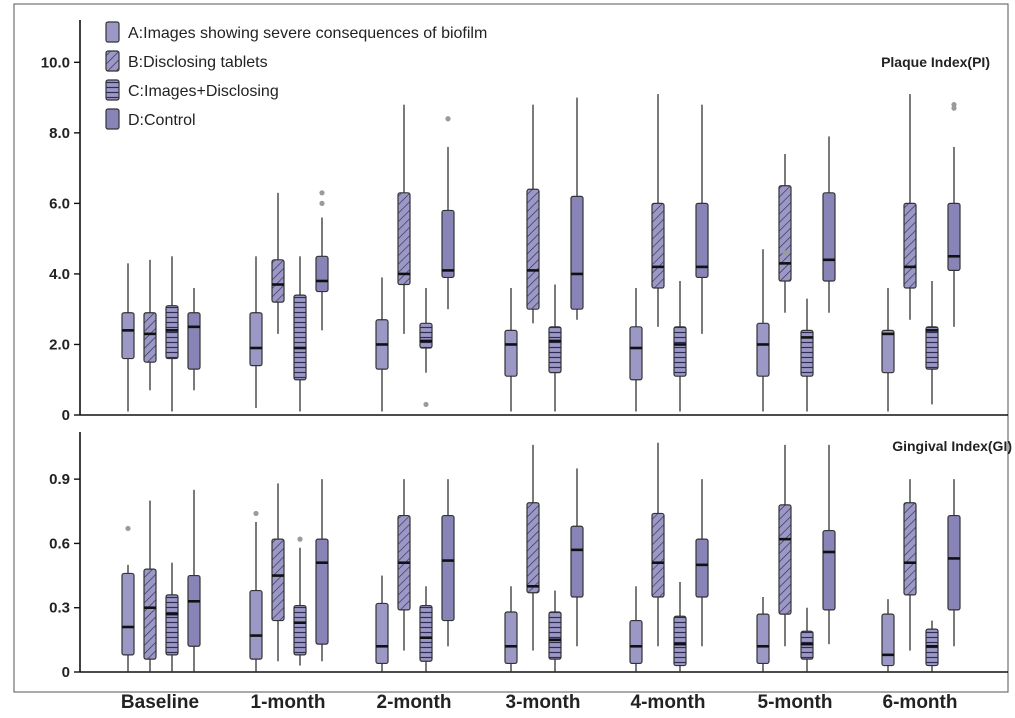 The height and width of the screenshot is (718, 1015). Describe the element at coordinates (543, 702) in the screenshot. I see `x-category-label: 3-month` at that location.